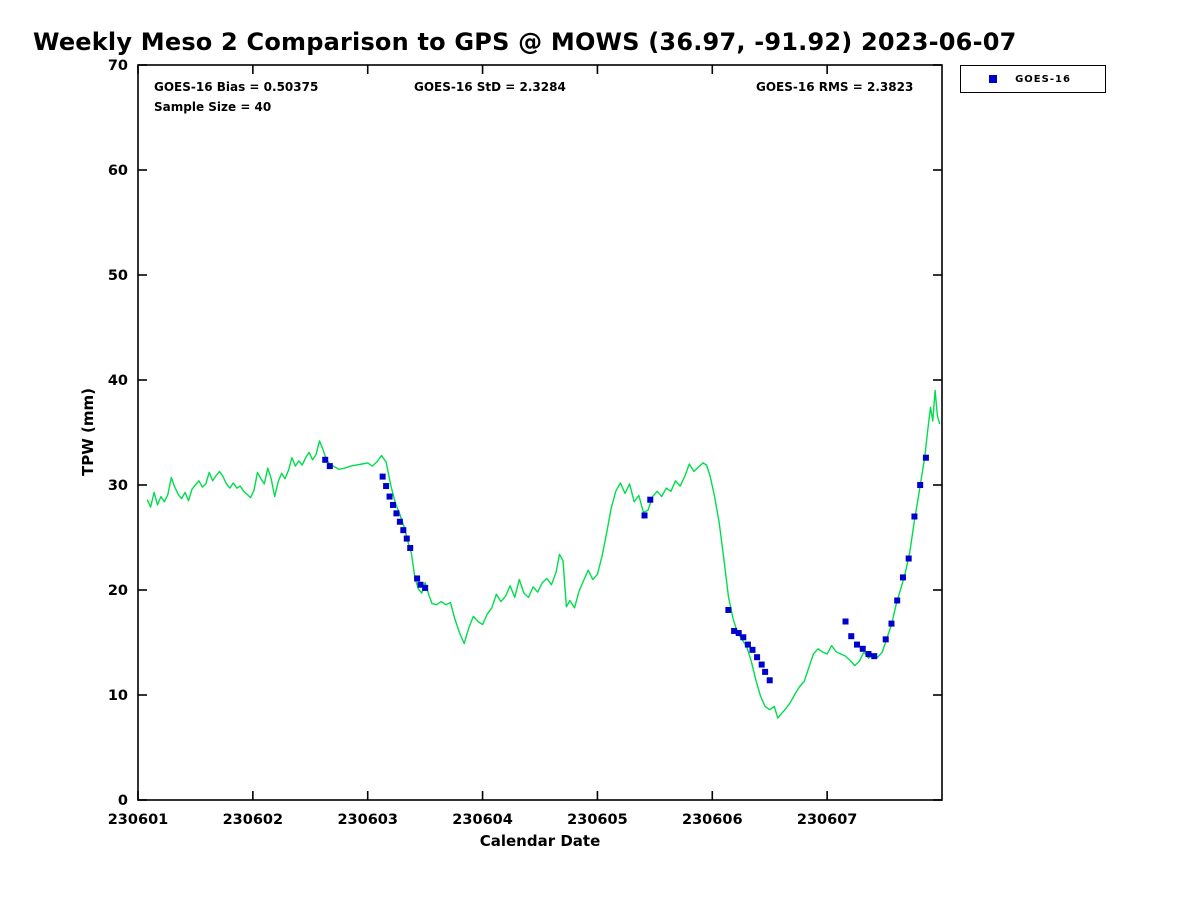 This screenshot has width=1200, height=900. Describe the element at coordinates (482, 820) in the screenshot. I see `x-tick-label: 230604` at that location.